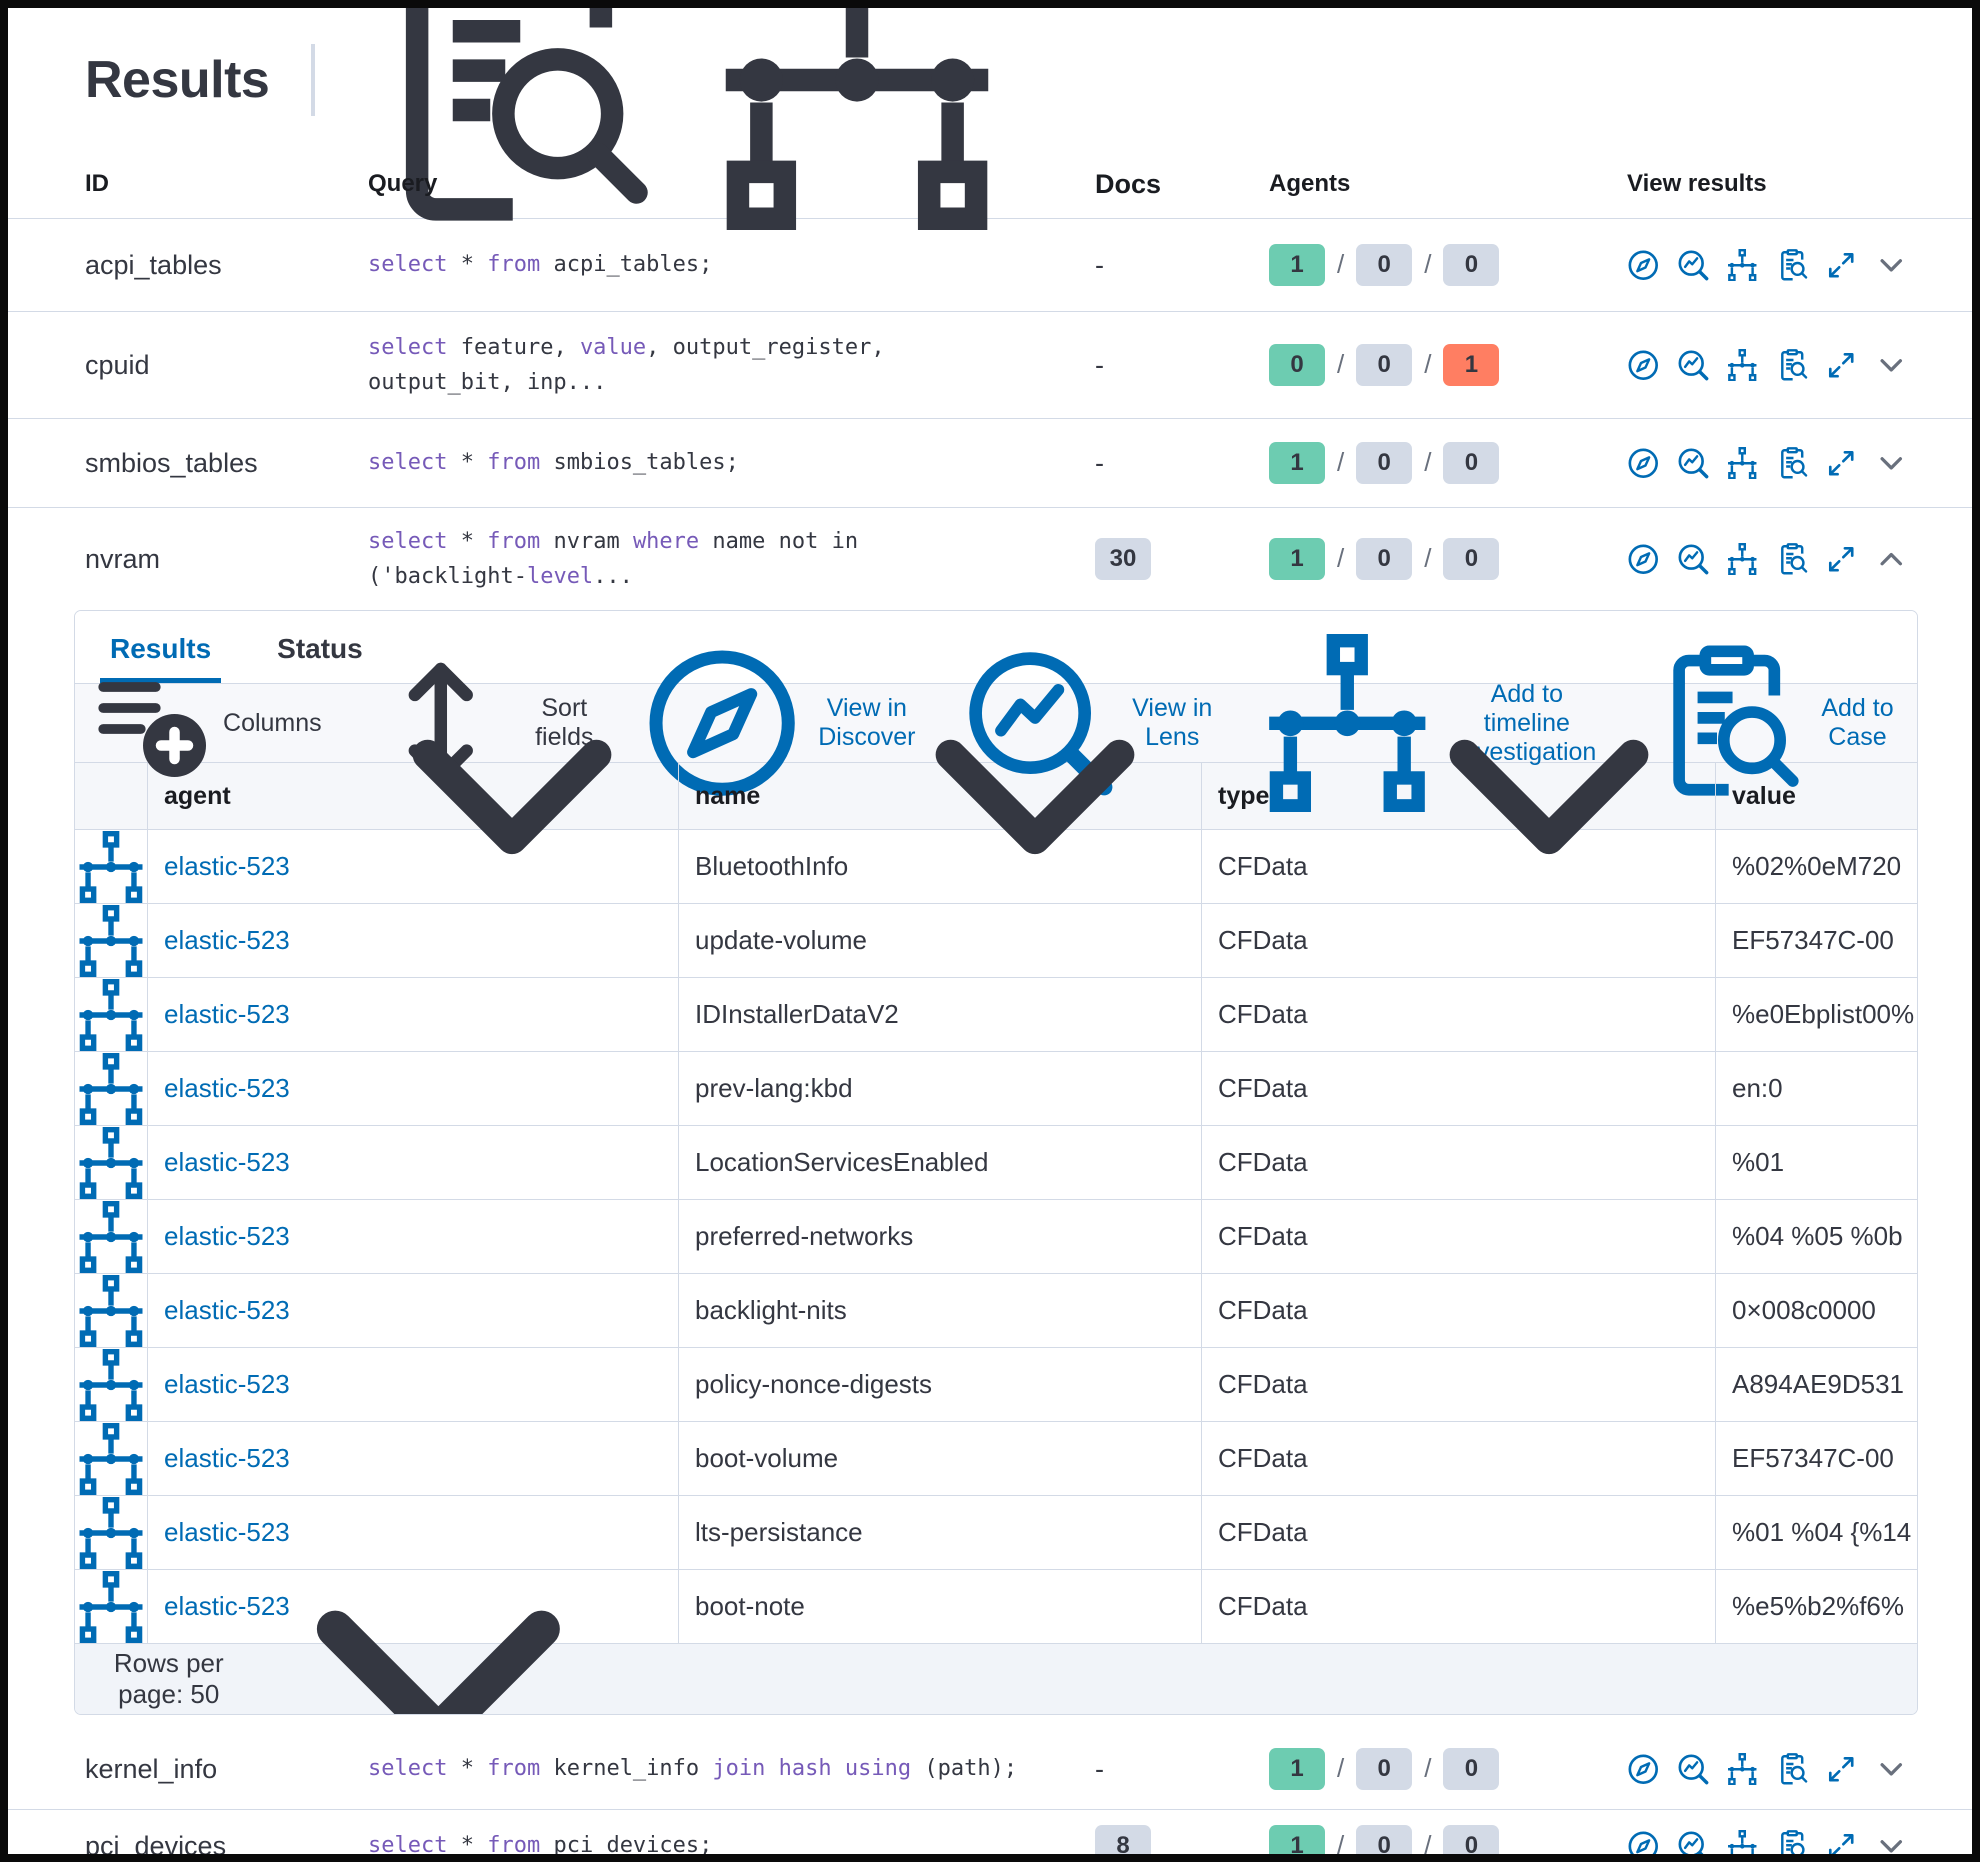 This screenshot has width=1980, height=1862. Describe the element at coordinates (1817, 1236) in the screenshot. I see `result-value: %04 %05 %0b` at that location.